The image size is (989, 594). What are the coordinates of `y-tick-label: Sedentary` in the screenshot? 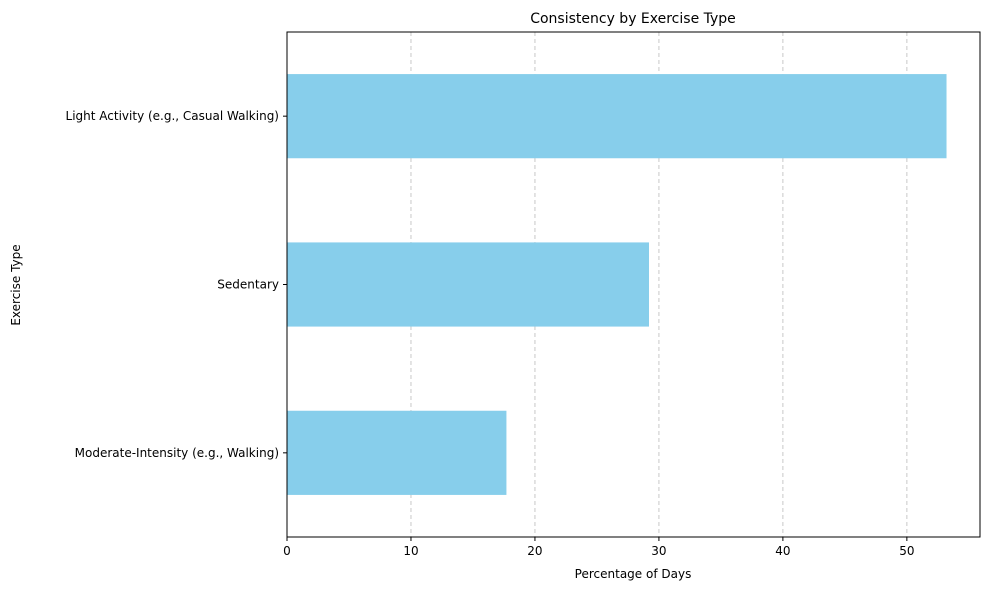 It's located at (248, 285).